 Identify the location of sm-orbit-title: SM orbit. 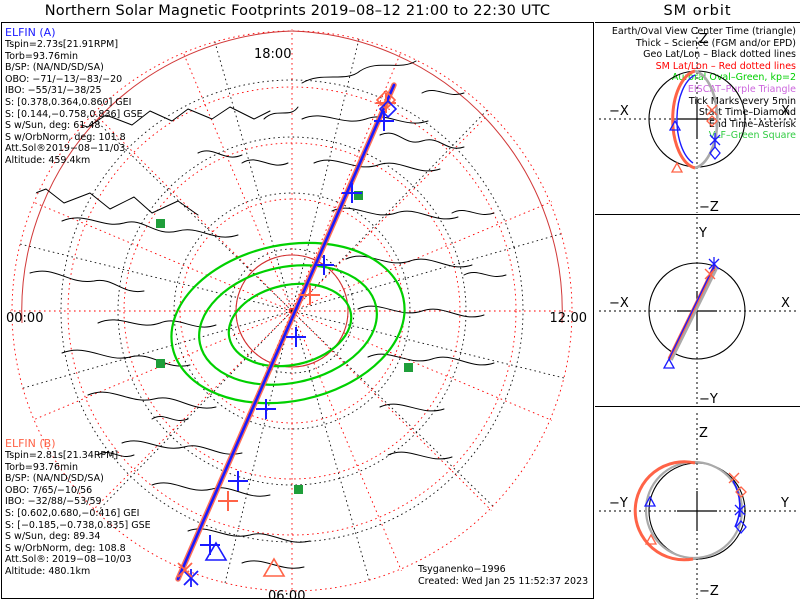
(697, 11).